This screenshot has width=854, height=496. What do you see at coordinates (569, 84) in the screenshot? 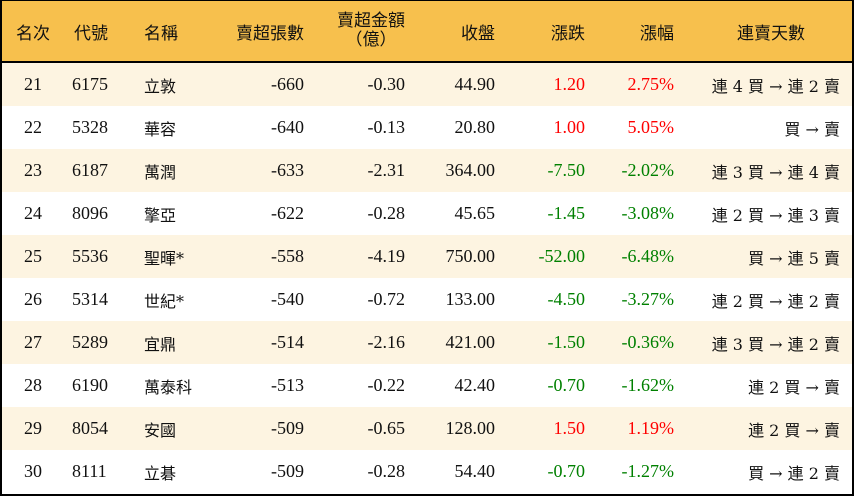
I see `change-cell: 1.20` at bounding box center [569, 84].